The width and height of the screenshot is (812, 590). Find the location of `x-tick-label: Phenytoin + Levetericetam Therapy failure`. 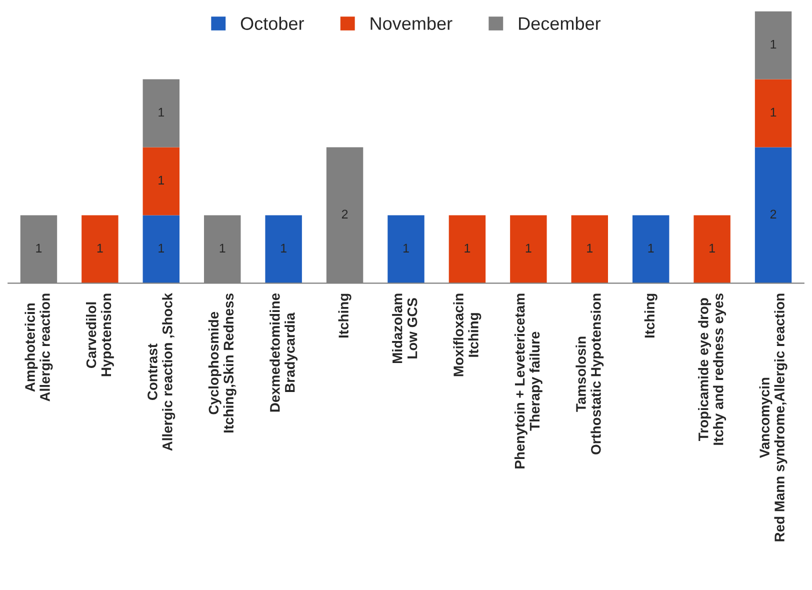

x-tick-label: Phenytoin + Levetericetam Therapy failure is located at coordinates (528, 381).